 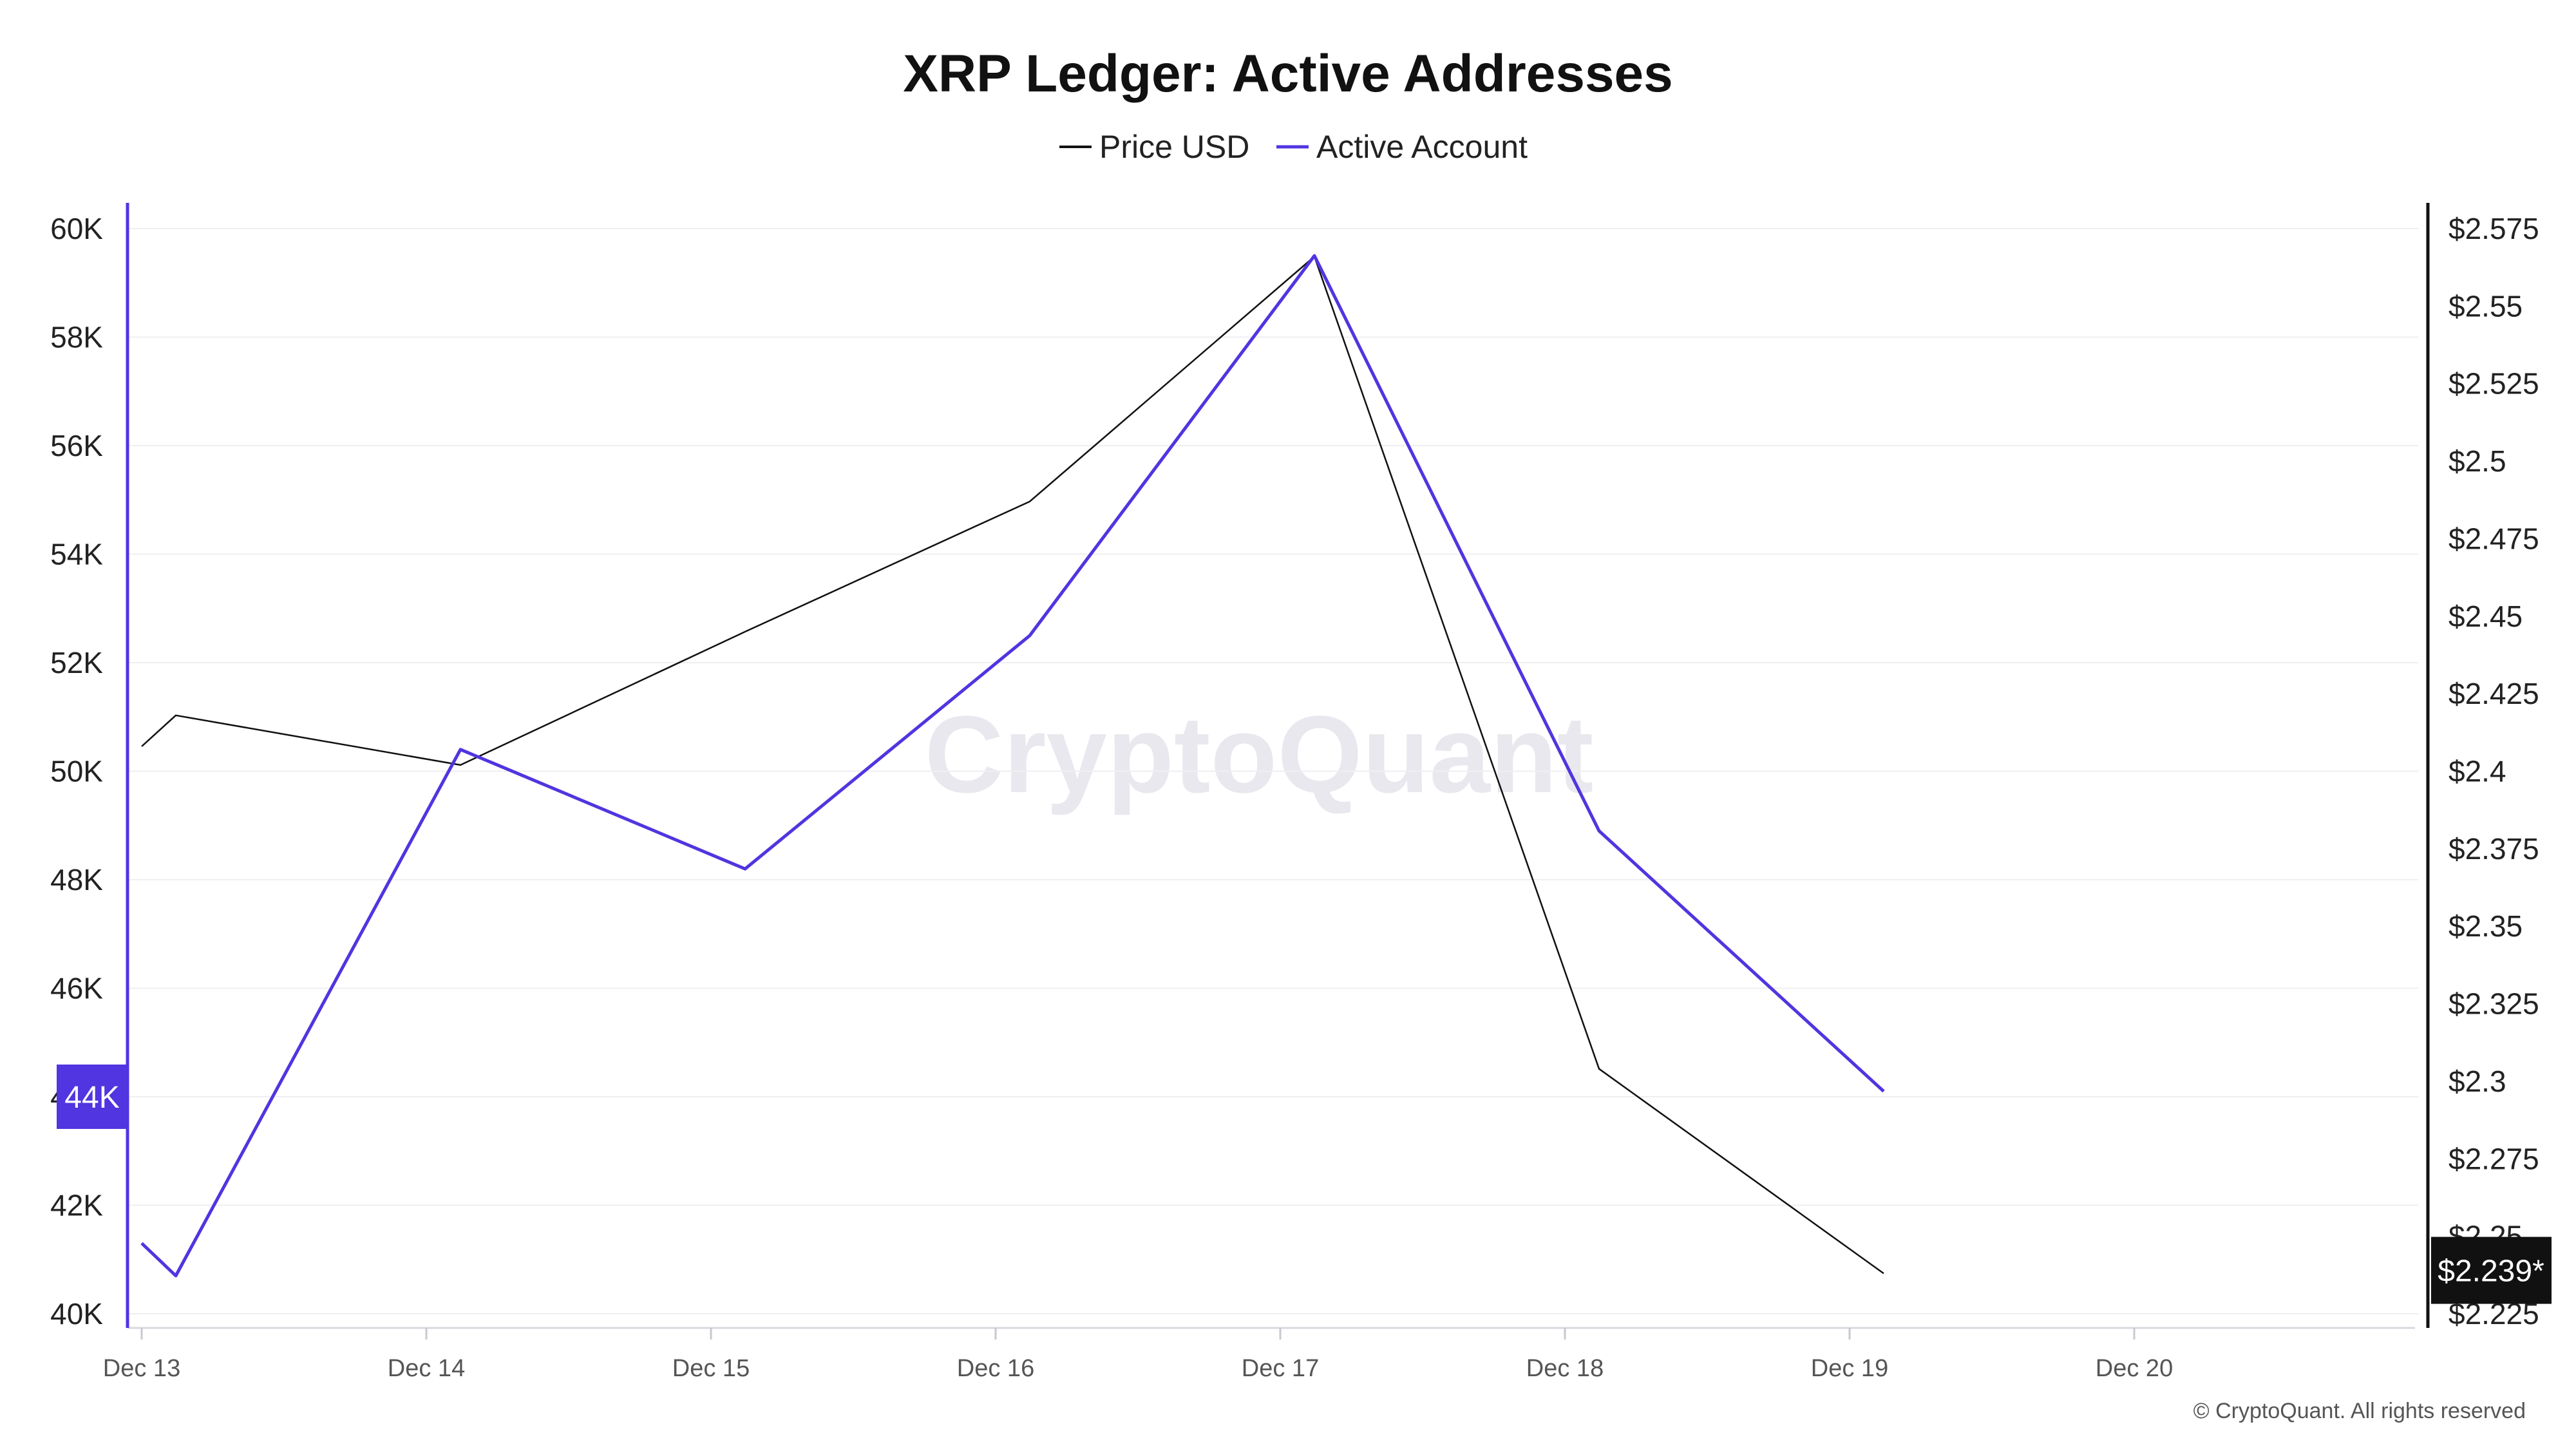 What do you see at coordinates (2485, 926) in the screenshot?
I see `right-tick-label-5: $2.35` at bounding box center [2485, 926].